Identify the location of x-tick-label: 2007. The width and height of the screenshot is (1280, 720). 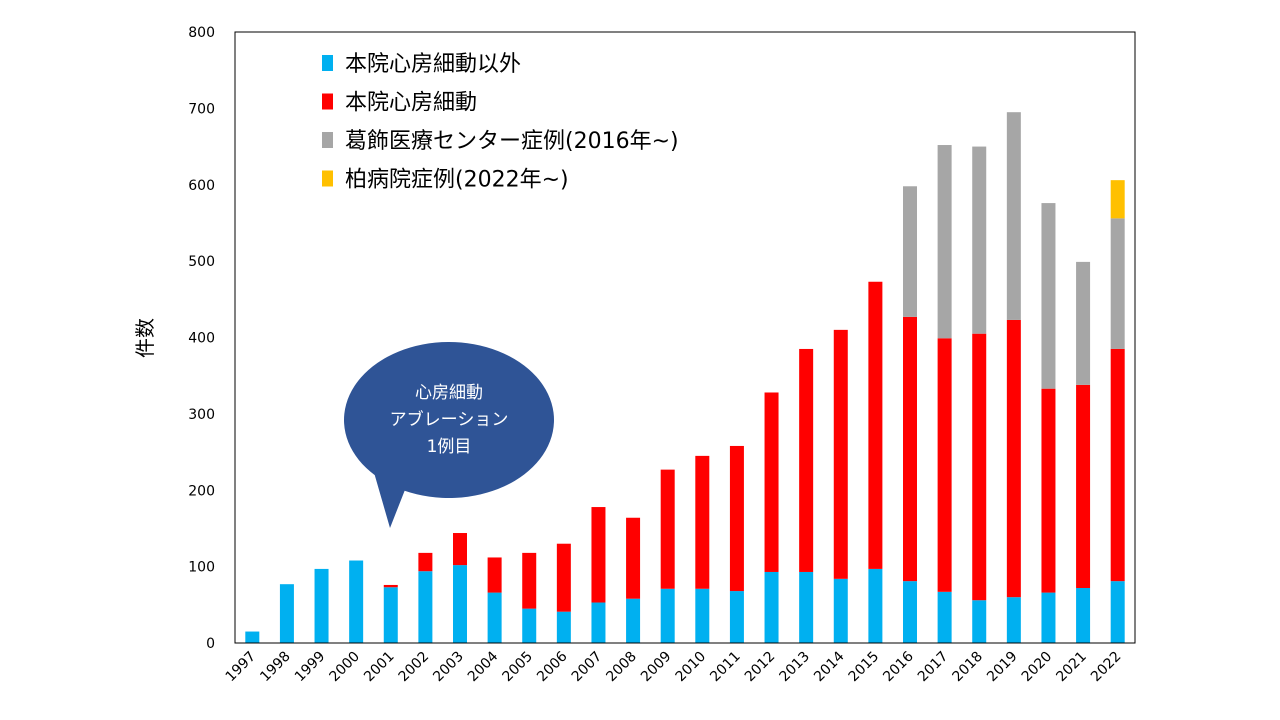
(587, 667).